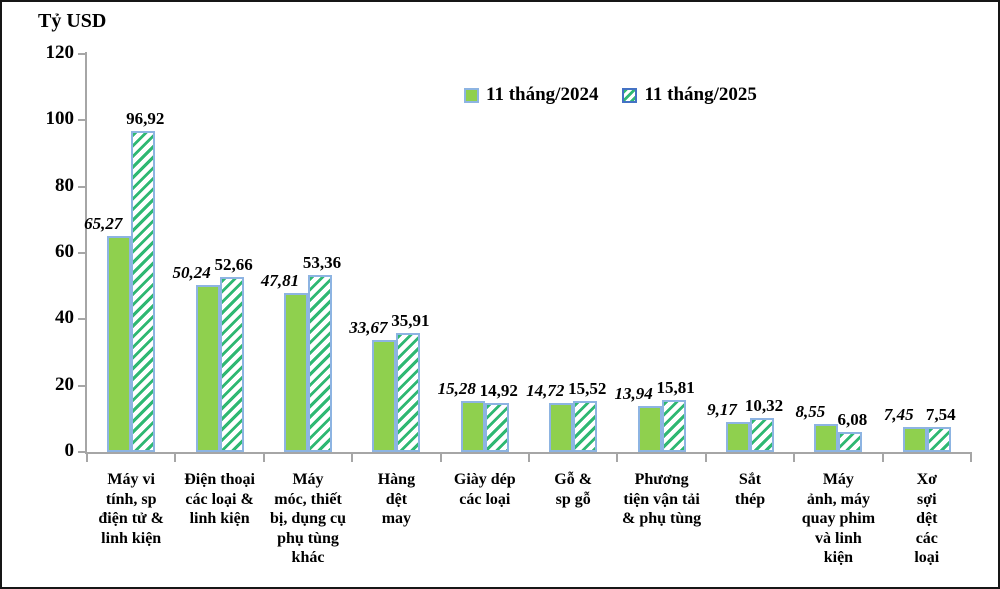  Describe the element at coordinates (280, 281) in the screenshot. I see `value-label-2024-2: 47,81` at that location.